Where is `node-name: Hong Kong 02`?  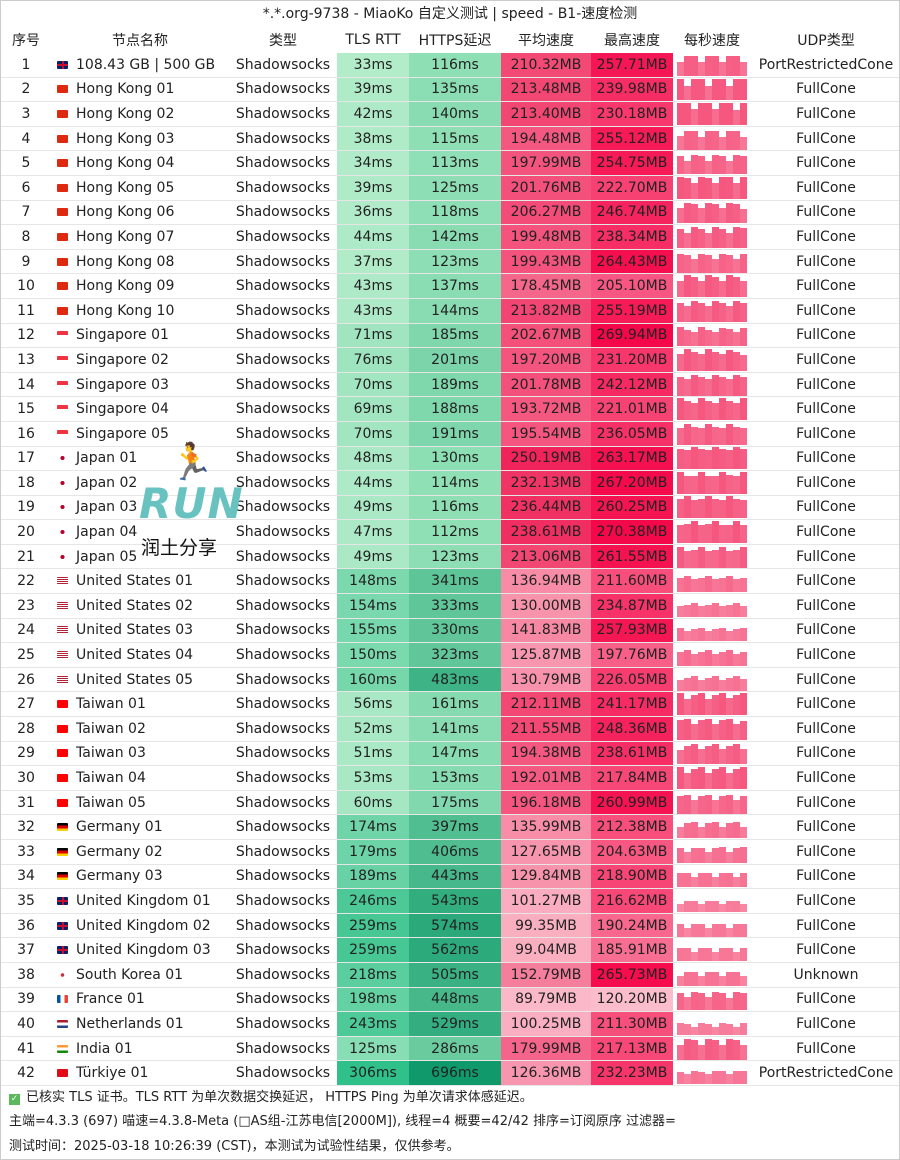 node-name: Hong Kong 02 is located at coordinates (140, 114).